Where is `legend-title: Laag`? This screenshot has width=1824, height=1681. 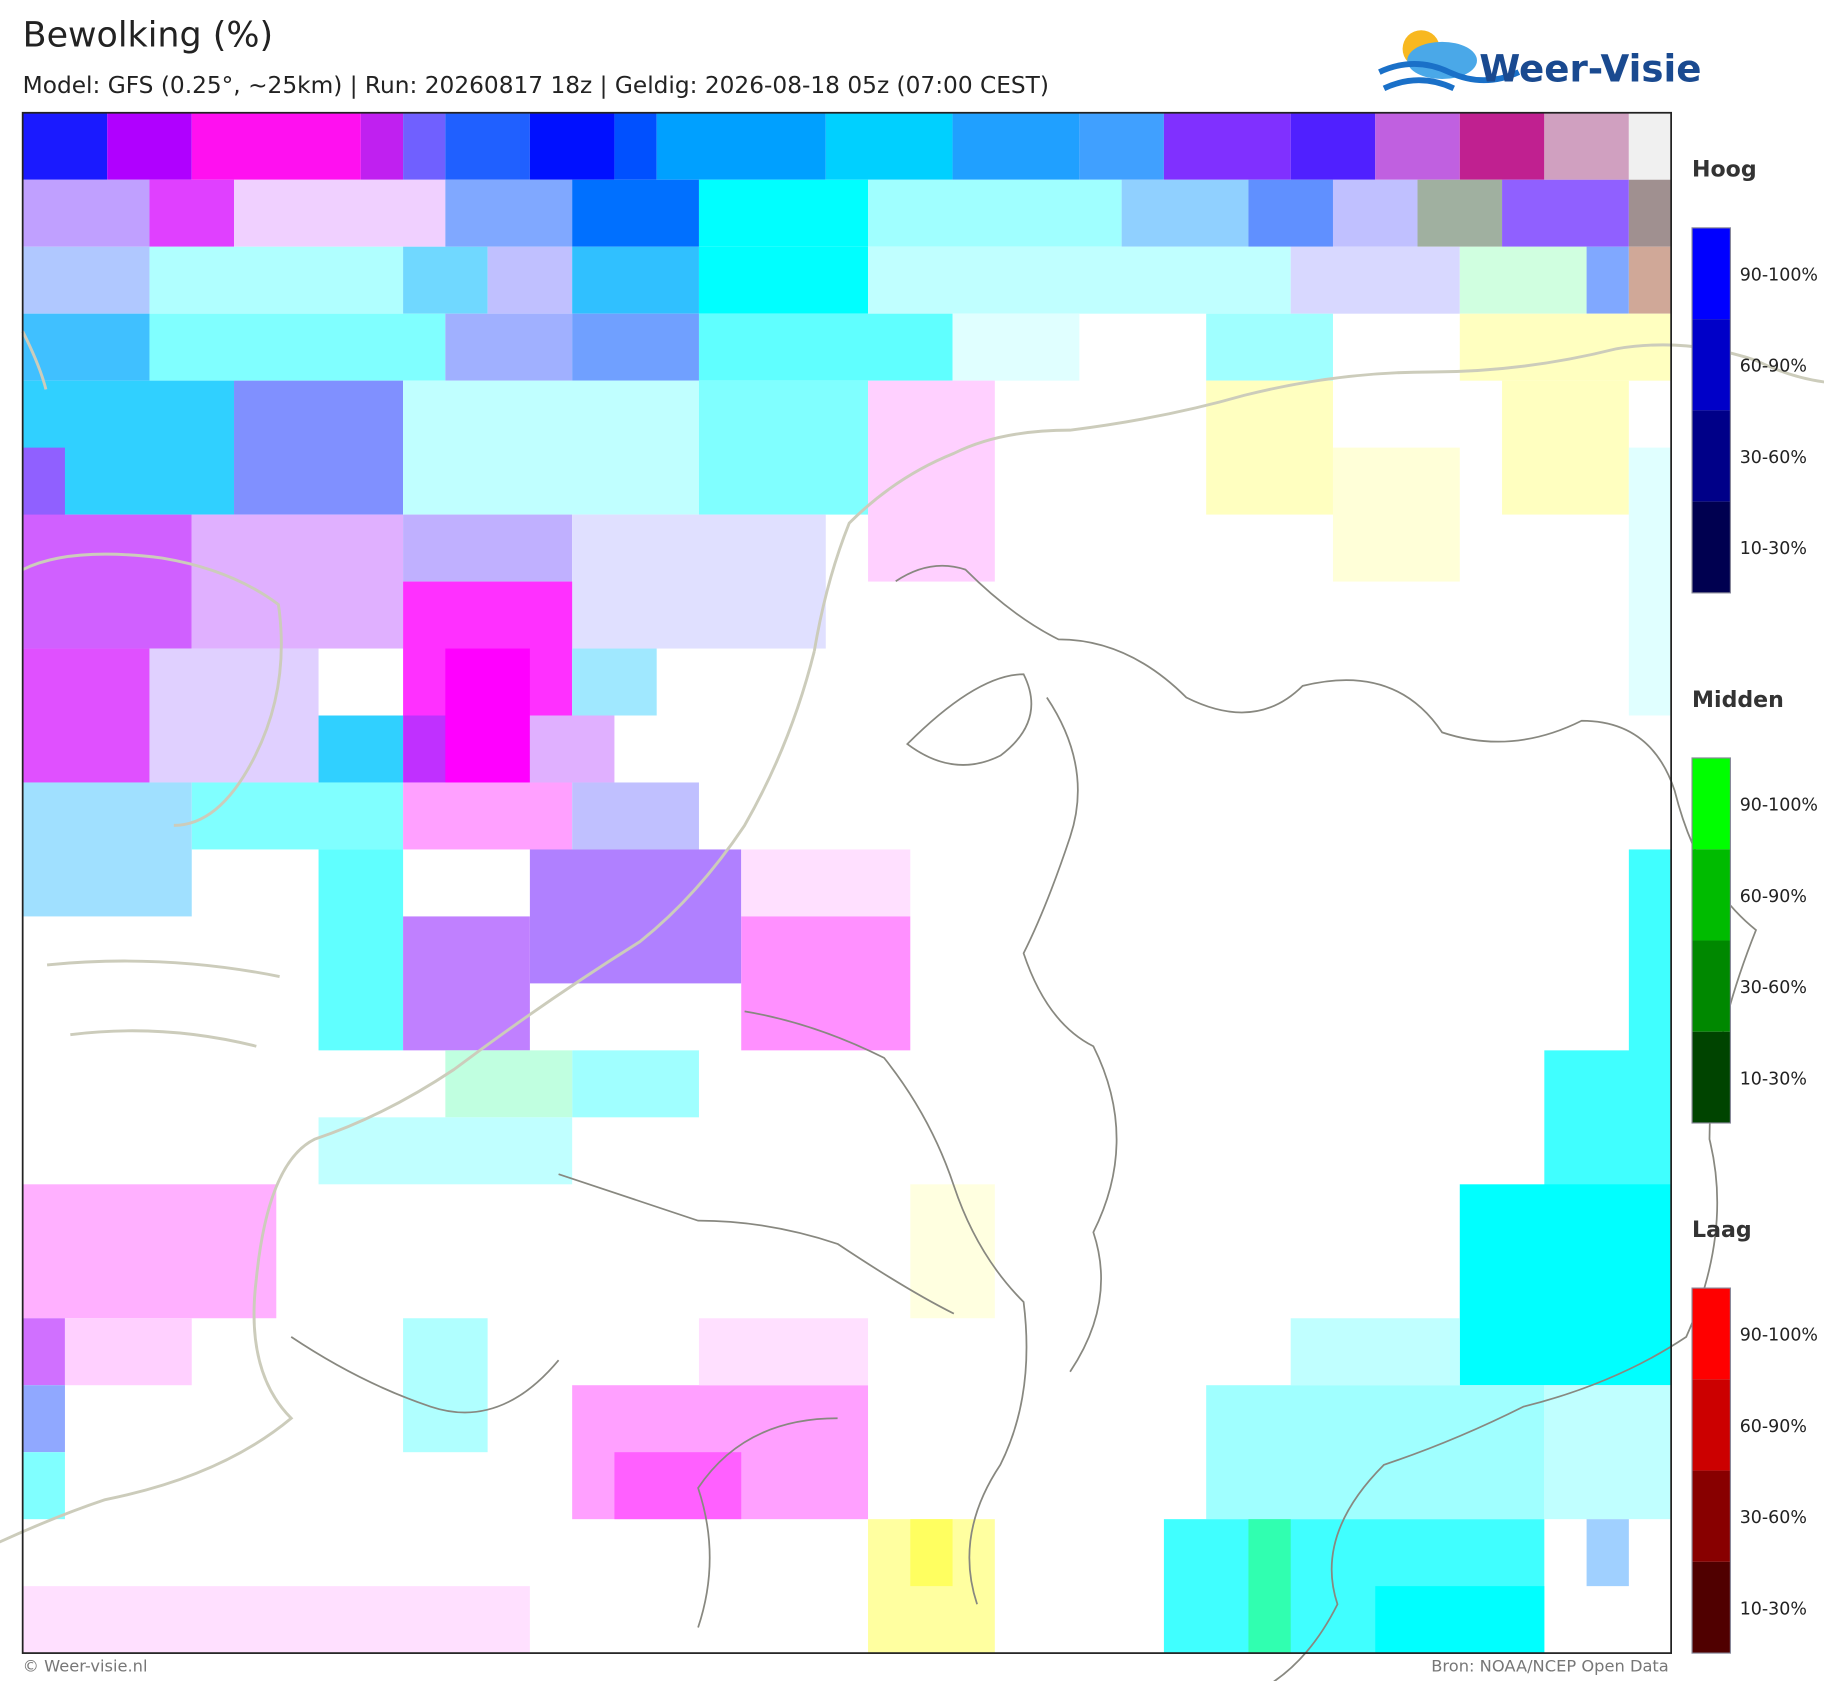 legend-title: Laag is located at coordinates (1722, 1230).